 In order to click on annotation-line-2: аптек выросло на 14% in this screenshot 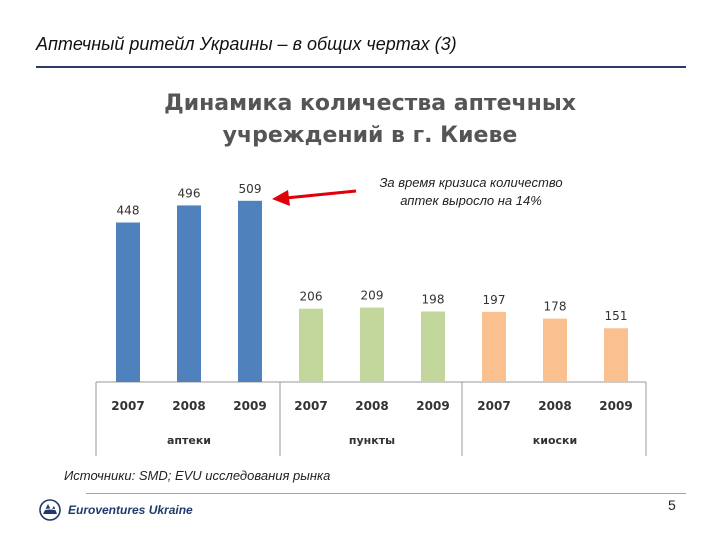, I will do `click(471, 200)`.